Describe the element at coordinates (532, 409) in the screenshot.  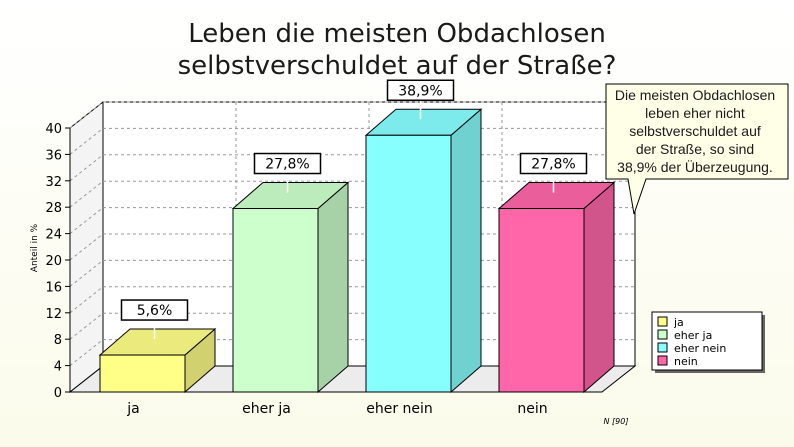
I see `x-tick-label: nein` at that location.